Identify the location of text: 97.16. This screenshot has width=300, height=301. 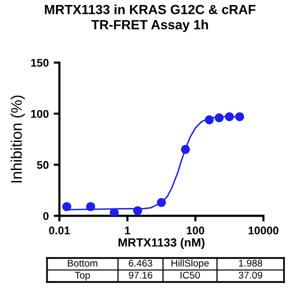
(140, 275).